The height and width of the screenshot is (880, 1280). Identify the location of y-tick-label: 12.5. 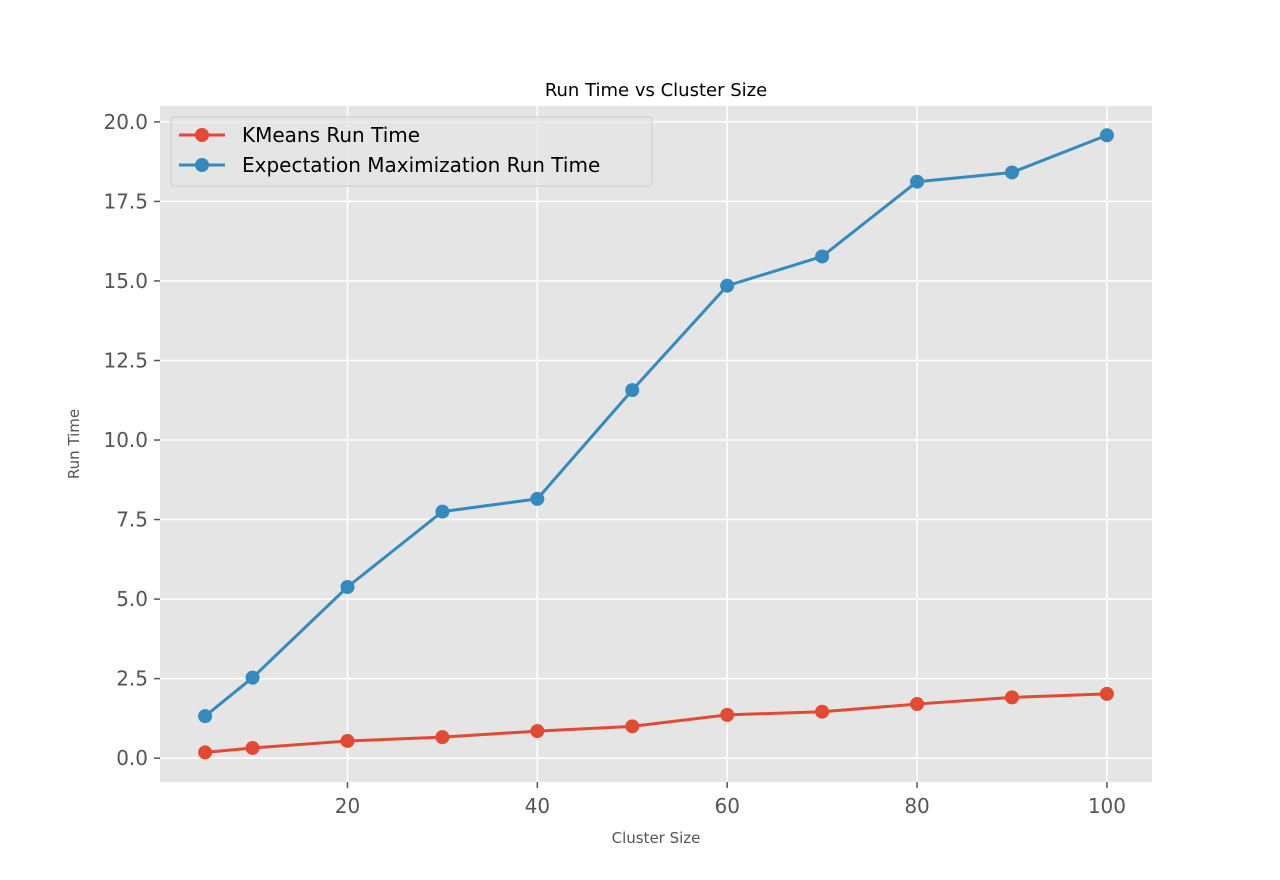
(125, 360).